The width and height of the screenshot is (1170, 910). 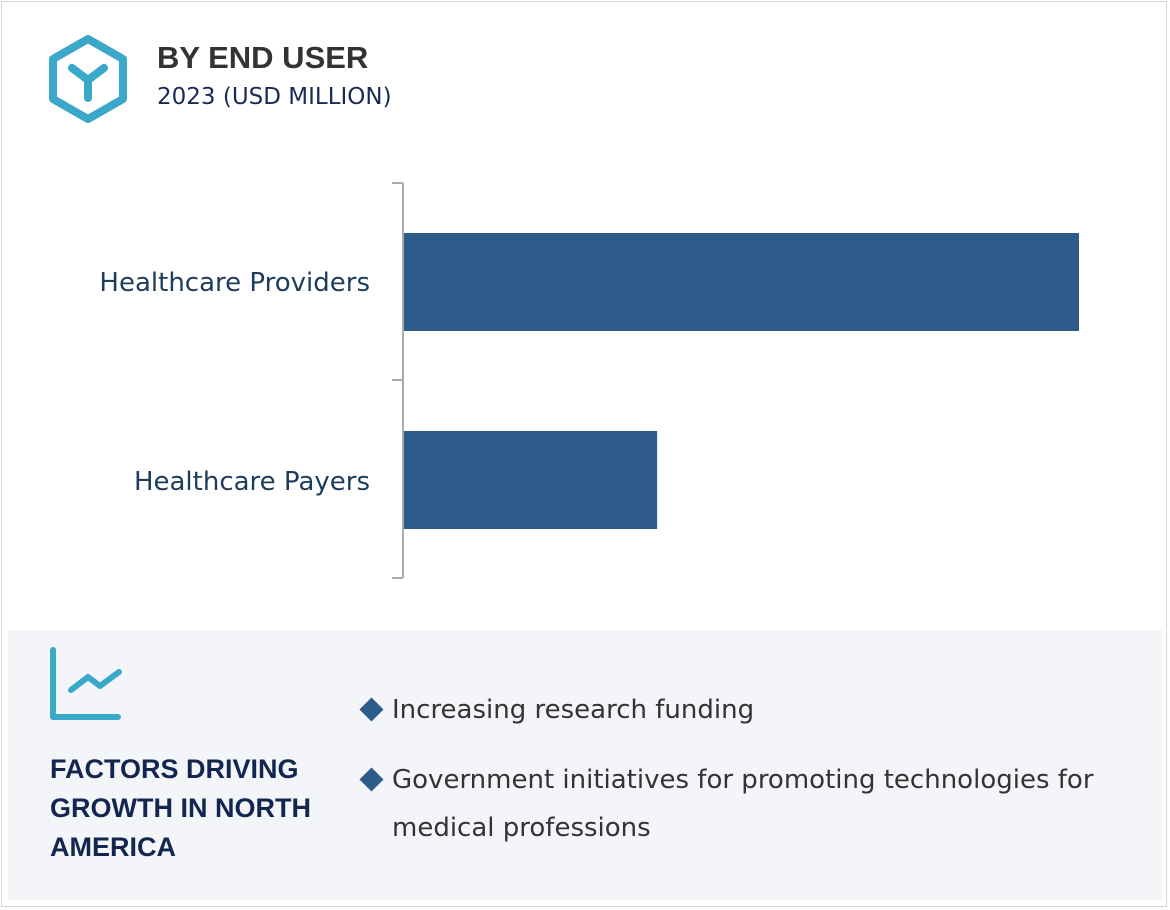 I want to click on chart-title: BY END USER, so click(x=263, y=57).